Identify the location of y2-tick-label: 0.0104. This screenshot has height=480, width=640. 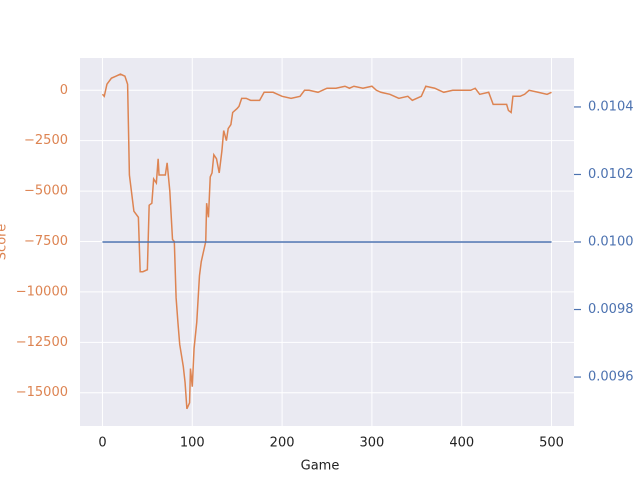
(611, 106).